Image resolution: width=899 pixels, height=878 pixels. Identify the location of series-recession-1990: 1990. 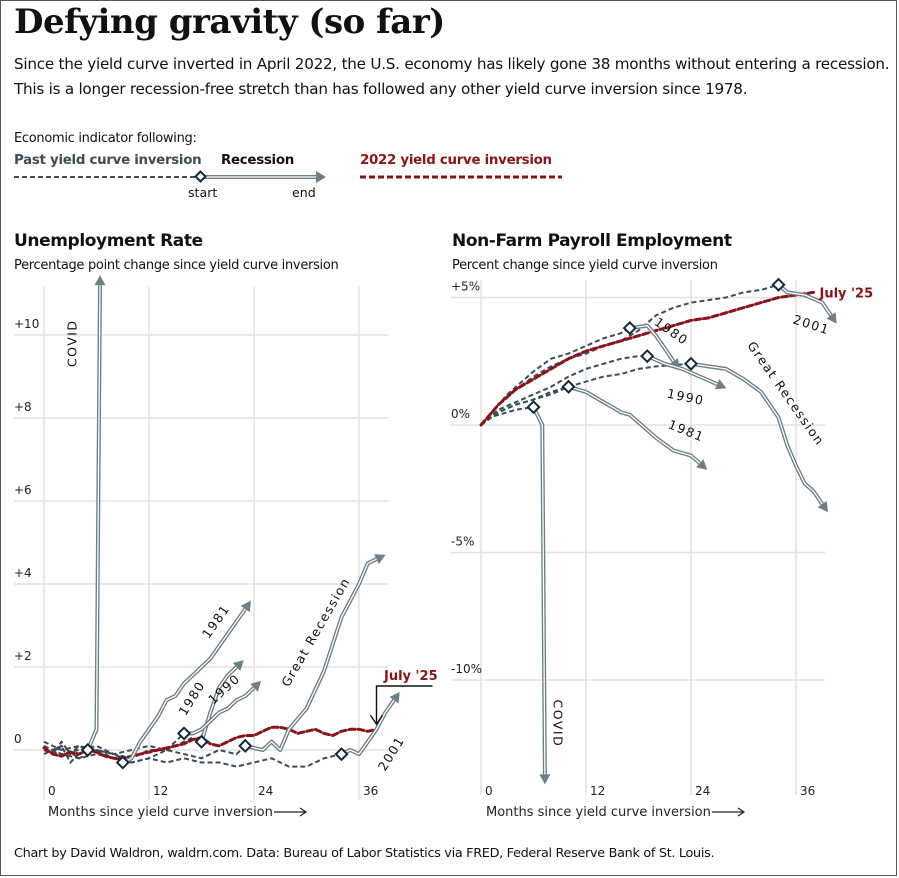
(683, 379).